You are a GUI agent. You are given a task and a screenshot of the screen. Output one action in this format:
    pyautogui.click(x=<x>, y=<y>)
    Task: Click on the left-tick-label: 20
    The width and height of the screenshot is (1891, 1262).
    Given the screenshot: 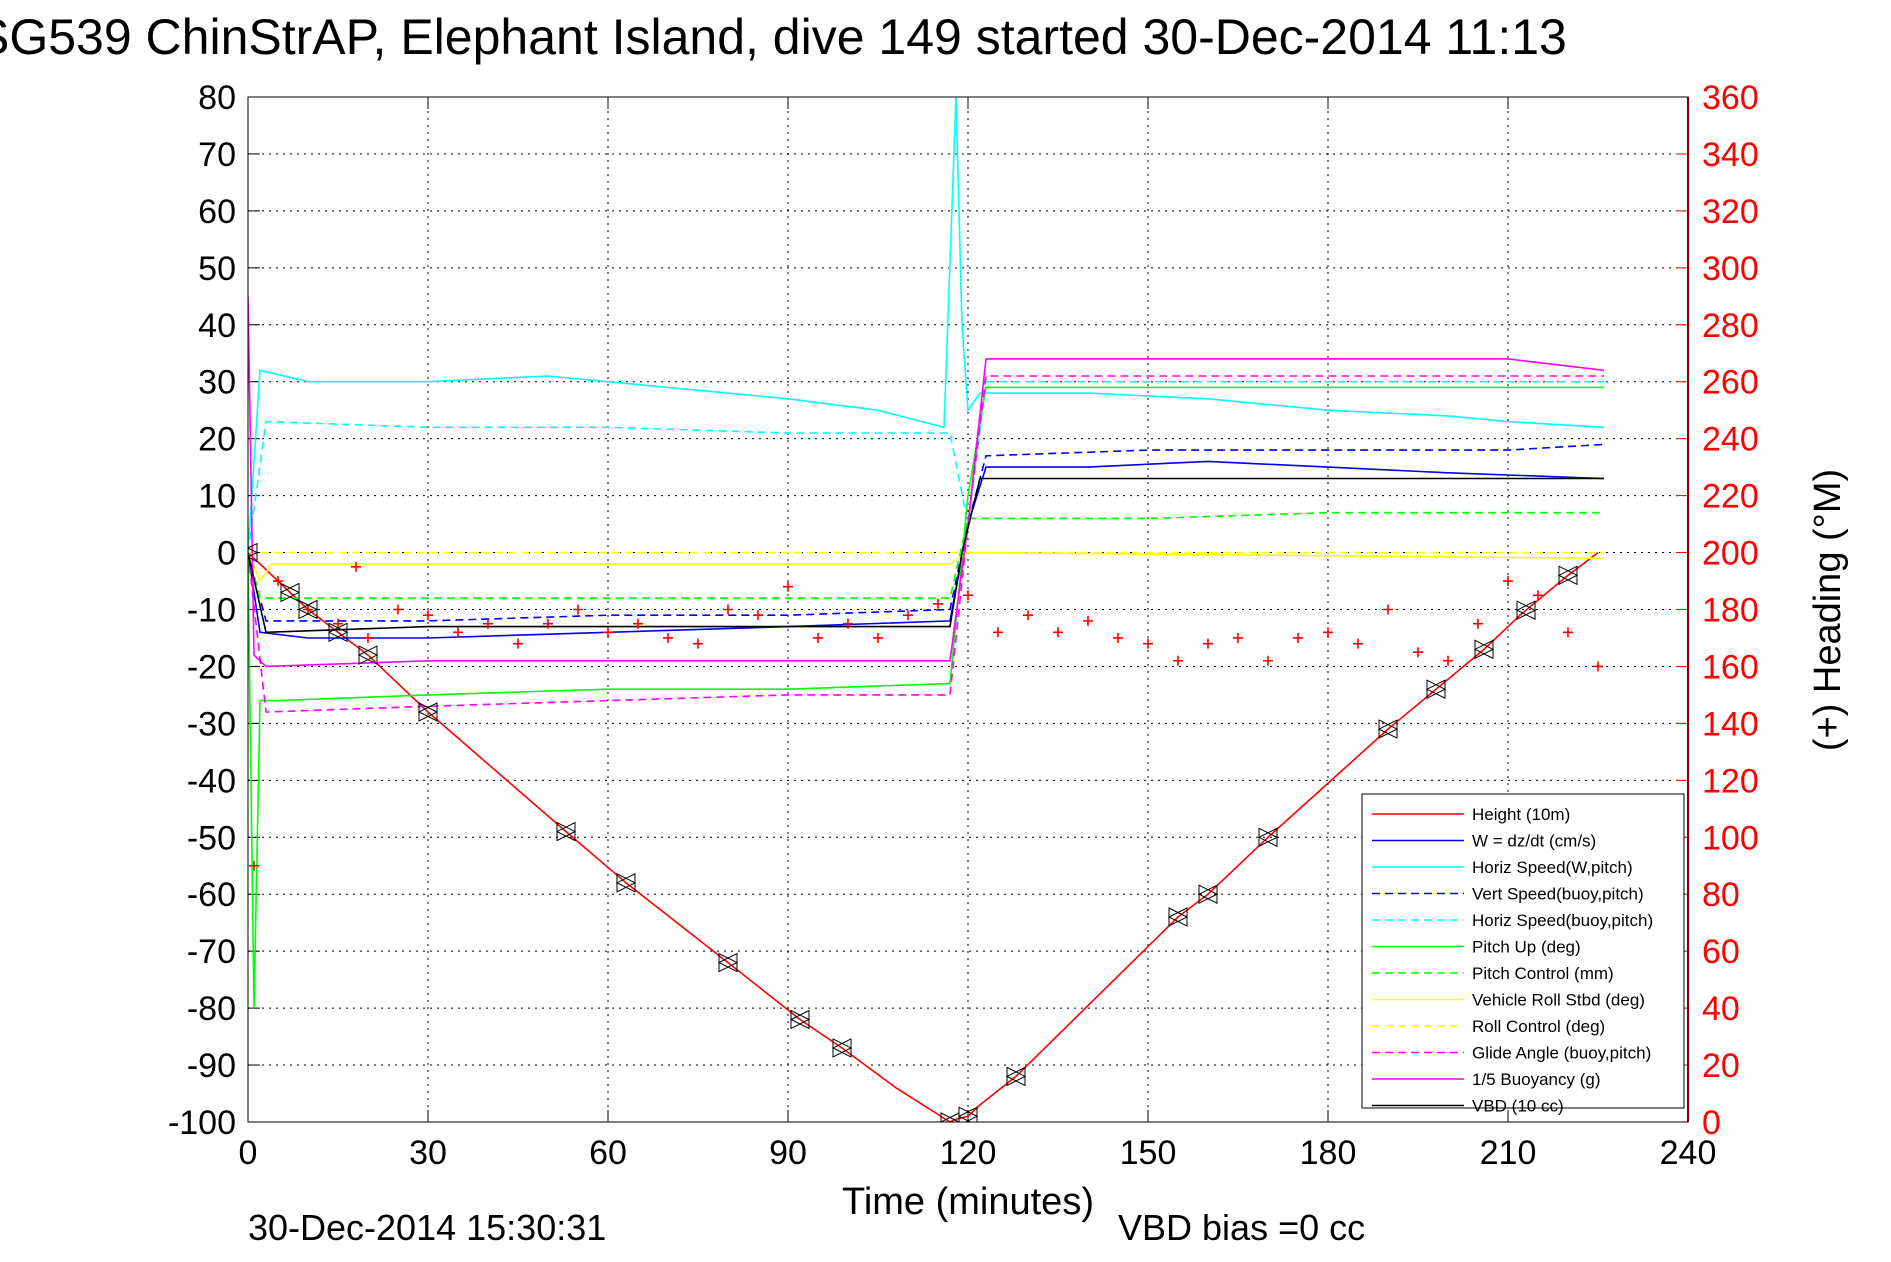 What is the action you would take?
    pyautogui.click(x=217, y=440)
    